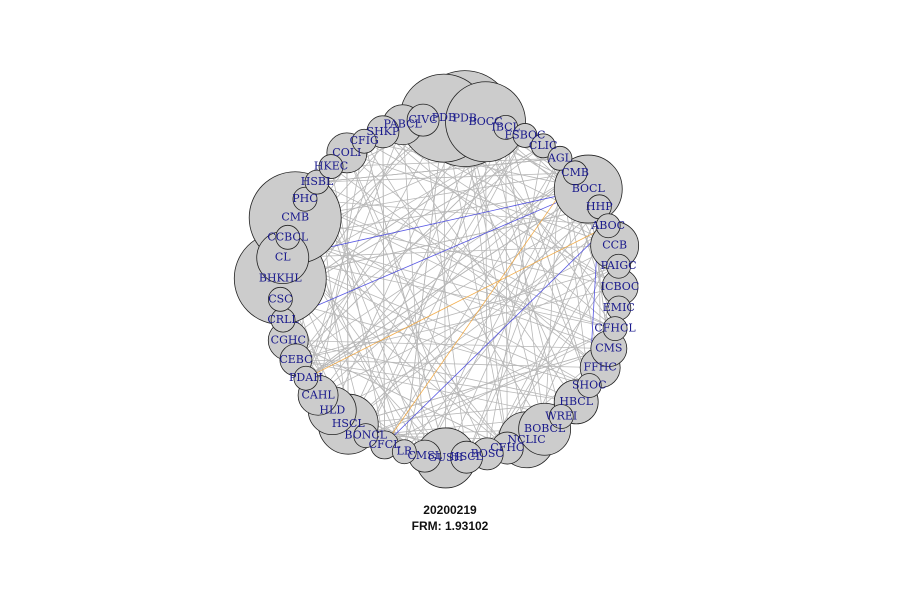 The height and width of the screenshot is (600, 900). I want to click on highlighted-edge-cmb-cfcl, so click(480, 309).